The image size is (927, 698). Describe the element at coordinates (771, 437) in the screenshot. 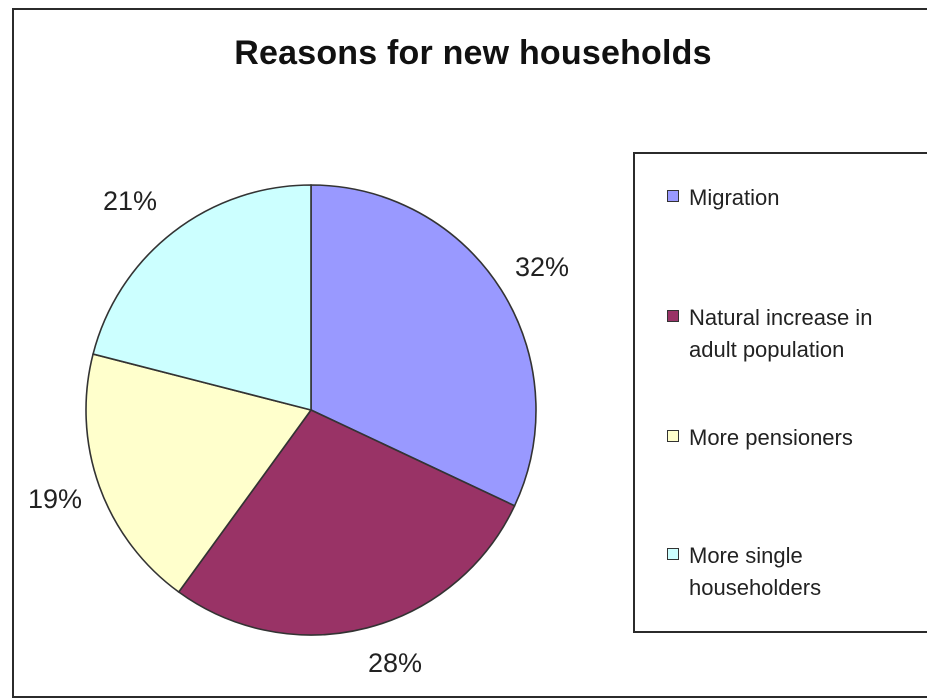

I see `legend-label-more-pensioners: More pensioners` at that location.